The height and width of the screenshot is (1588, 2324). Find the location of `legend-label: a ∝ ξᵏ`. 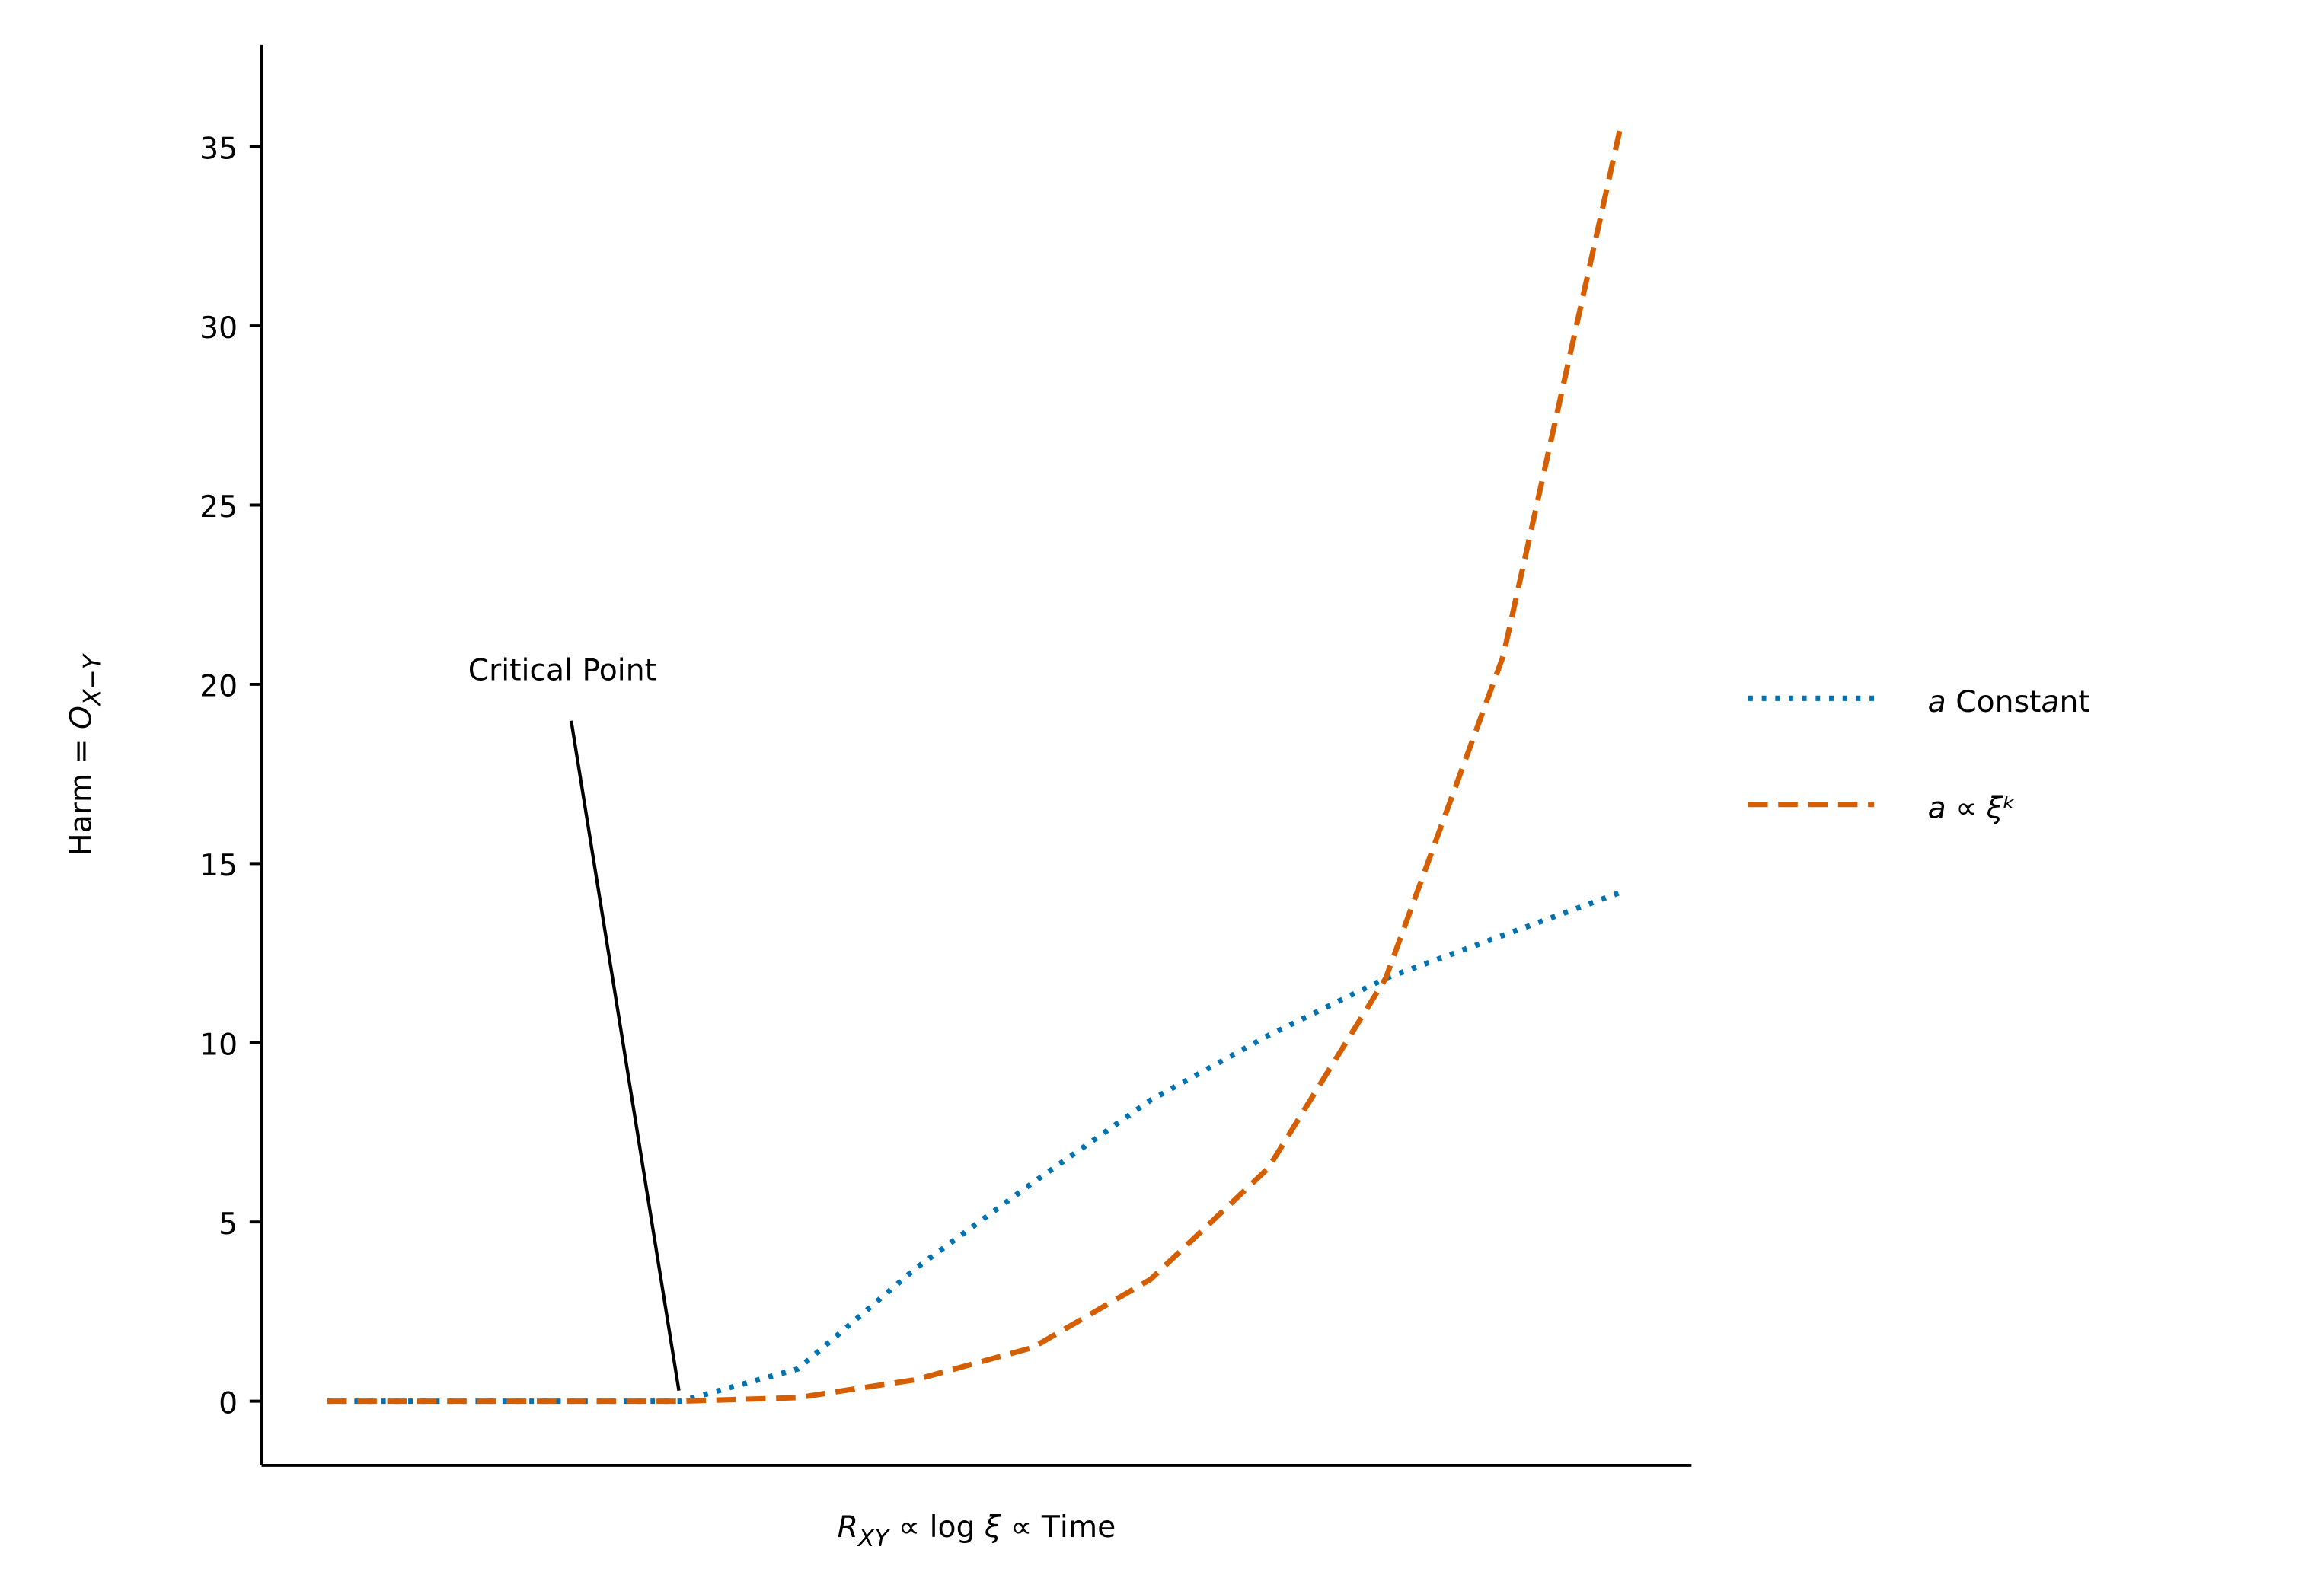

legend-label: a ∝ ξᵏ is located at coordinates (1972, 808).